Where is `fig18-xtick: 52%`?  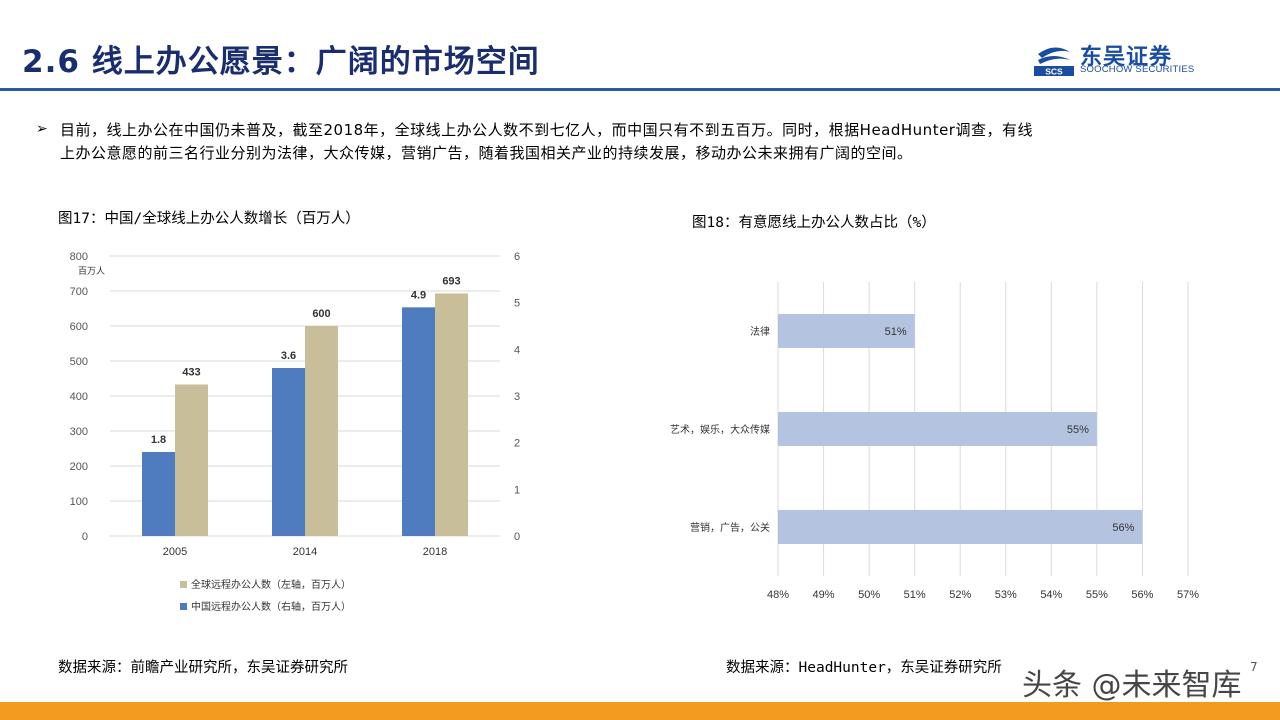
fig18-xtick: 52% is located at coordinates (960, 595).